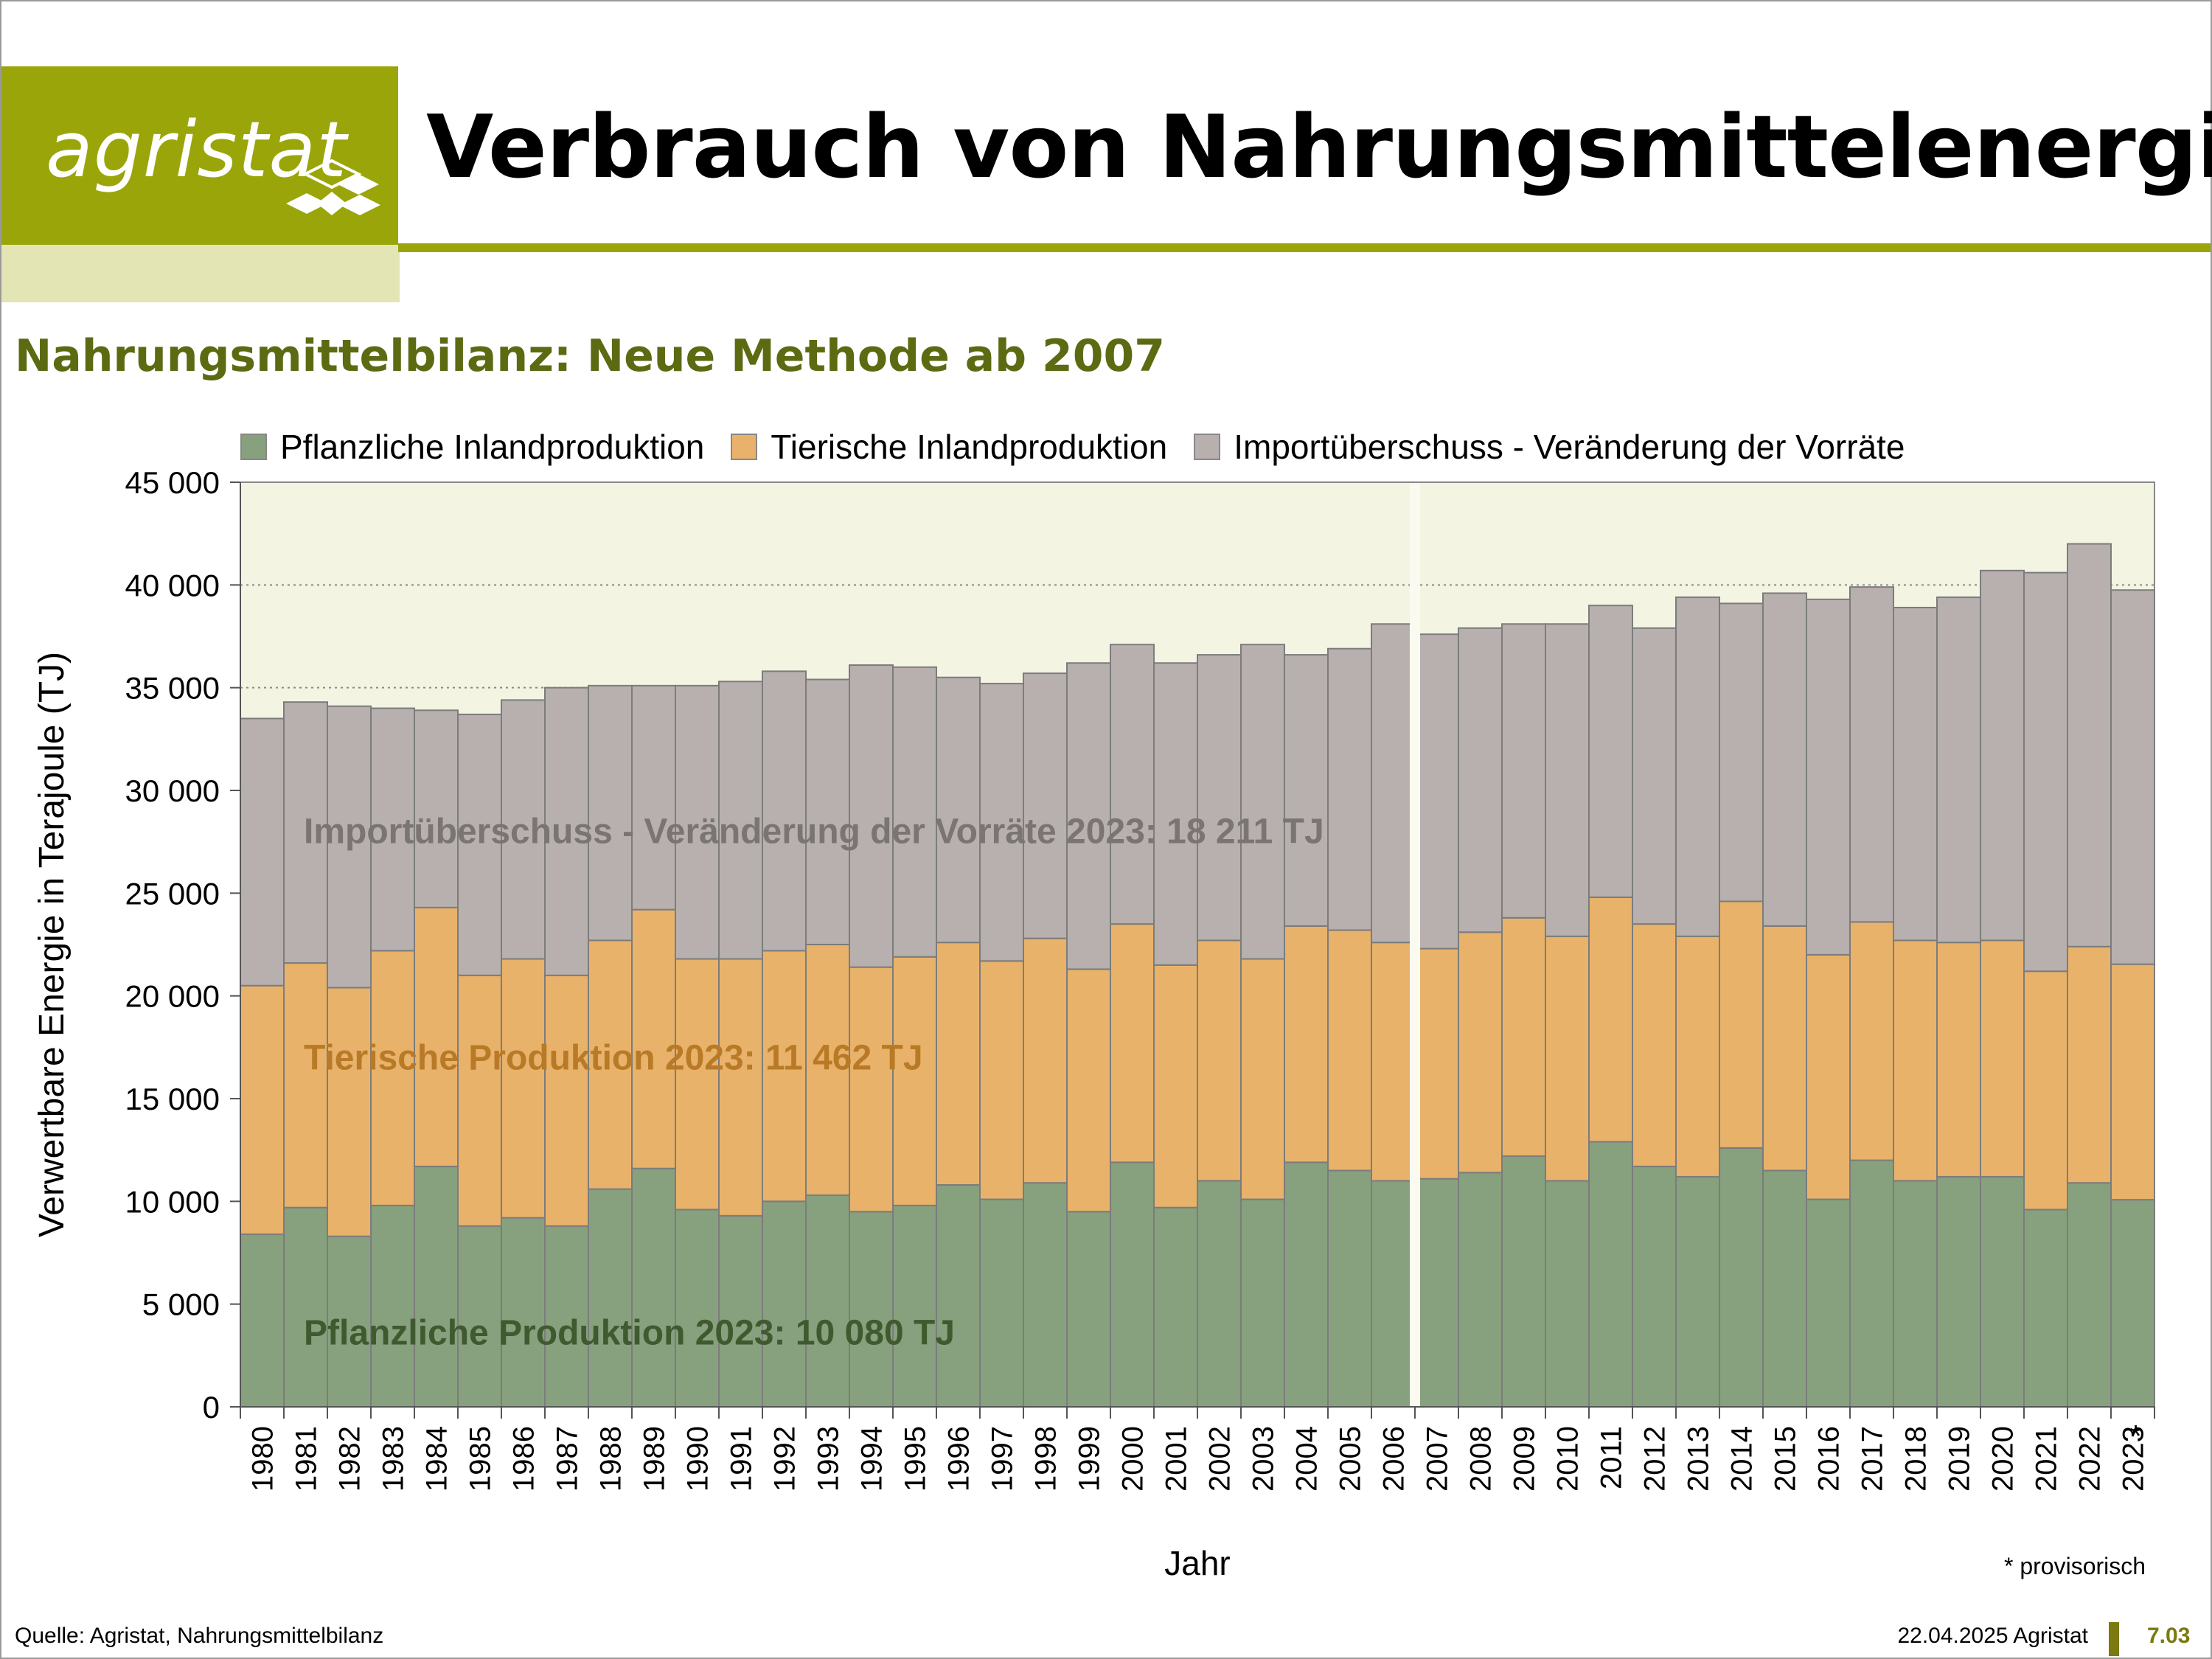 The width and height of the screenshot is (2212, 1659). What do you see at coordinates (437, 1459) in the screenshot?
I see `x-tick-label: 1984` at bounding box center [437, 1459].